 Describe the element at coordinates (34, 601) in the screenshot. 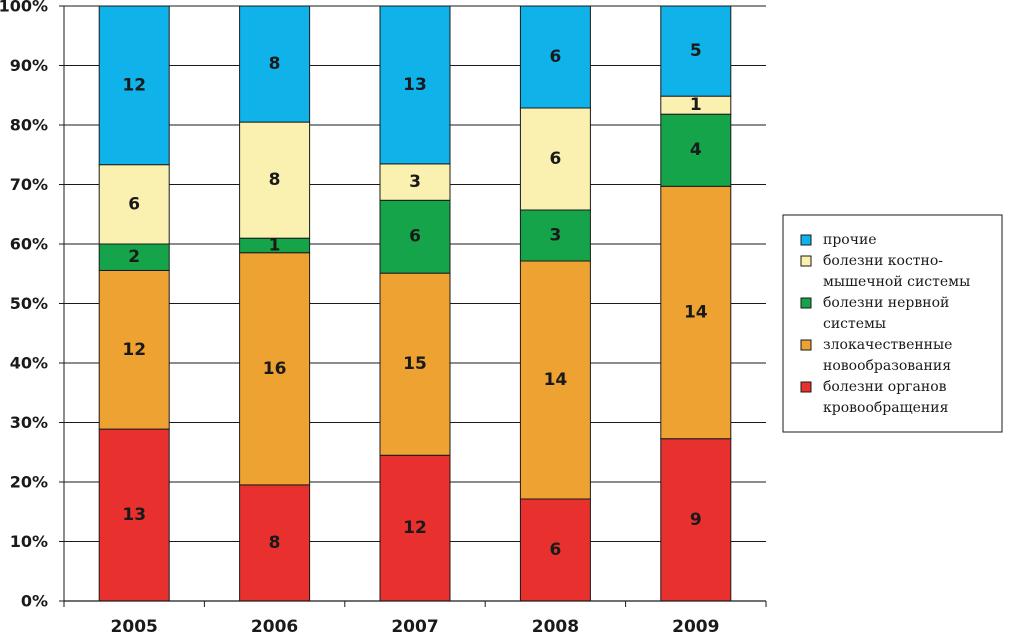

I see `y-tick-label: 0%` at that location.